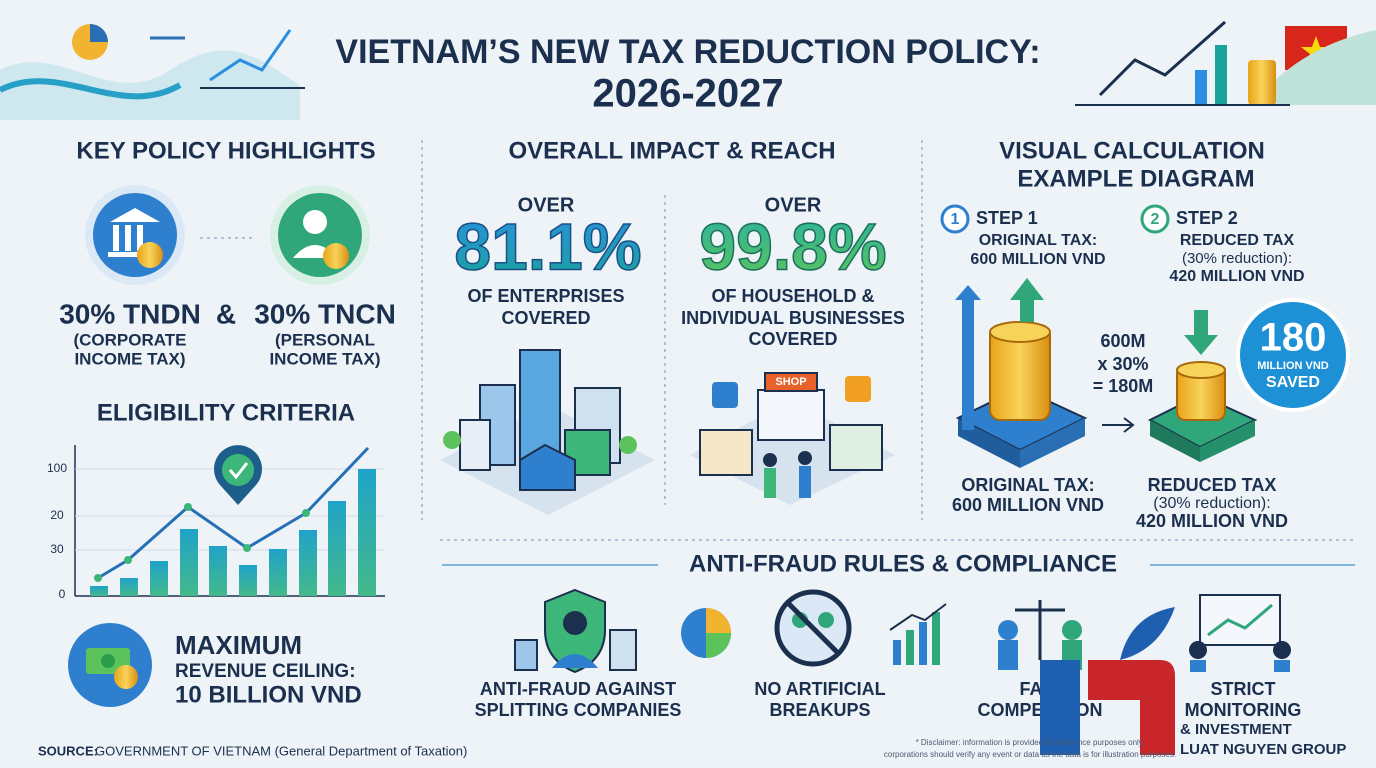 This screenshot has width=1376, height=768. What do you see at coordinates (68, 750) in the screenshot?
I see `source-label: SOURCE:` at bounding box center [68, 750].